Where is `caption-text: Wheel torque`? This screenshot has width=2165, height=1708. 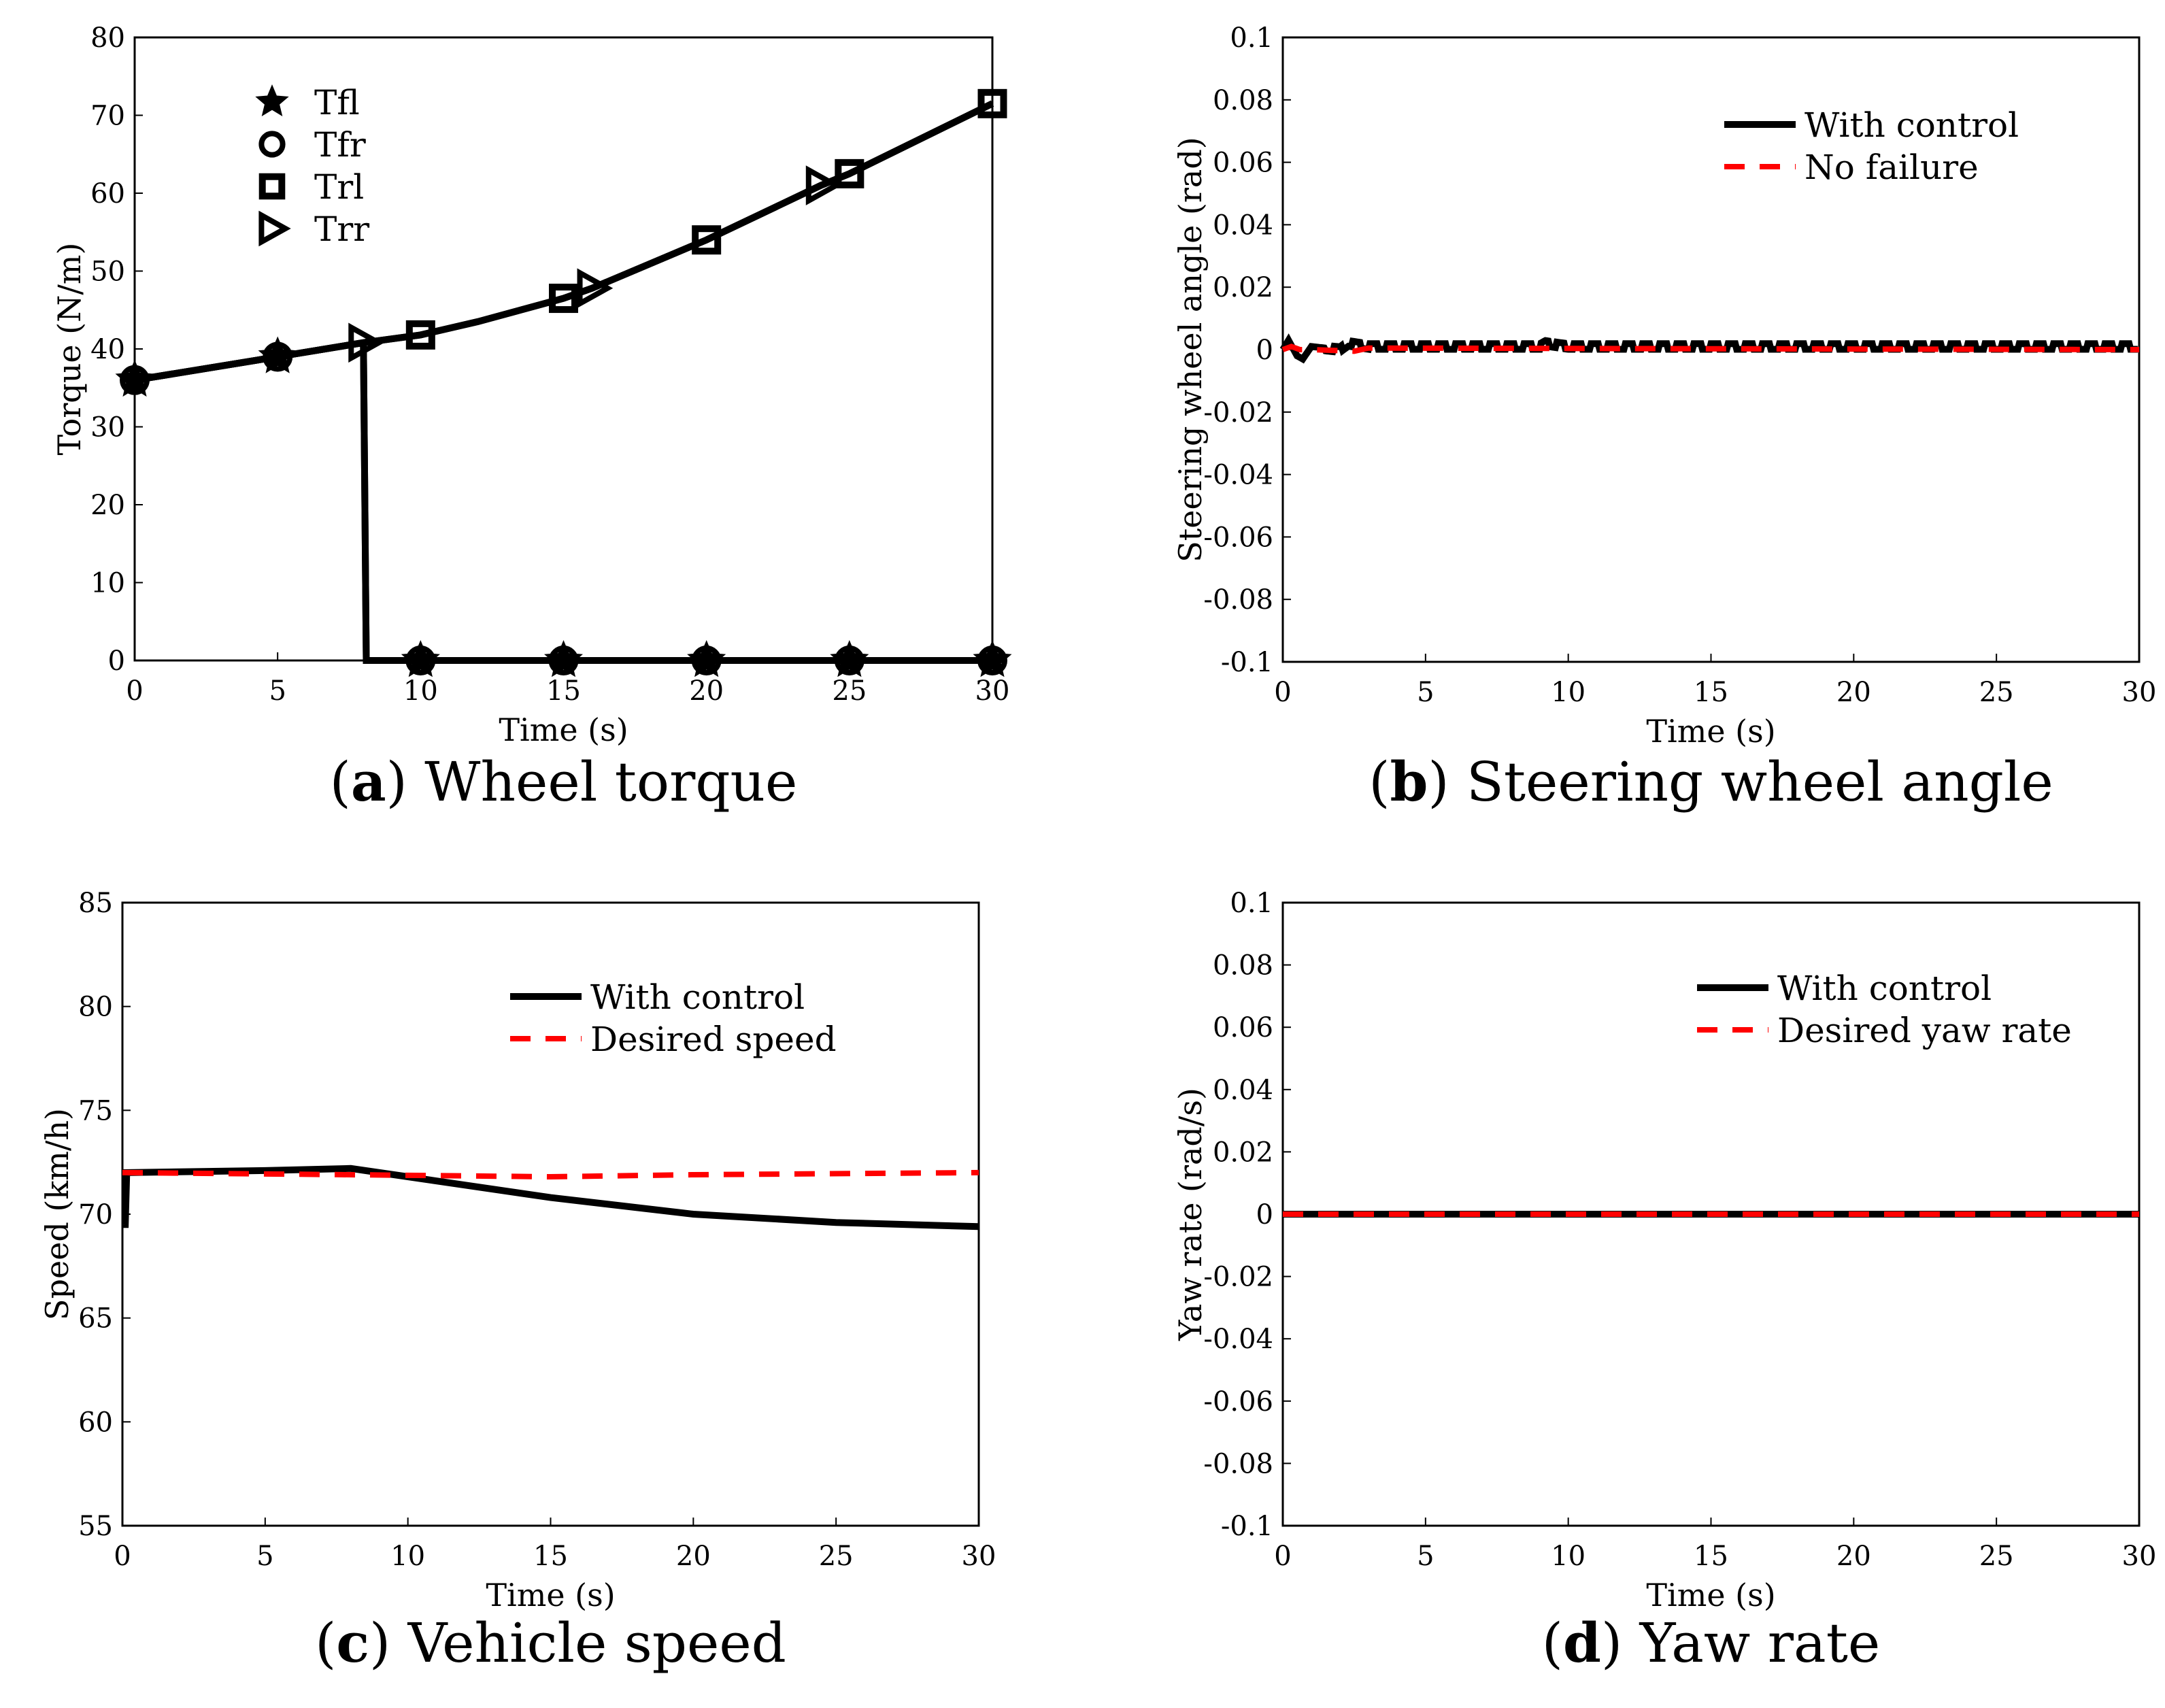
caption-text: Wheel torque is located at coordinates (602, 782).